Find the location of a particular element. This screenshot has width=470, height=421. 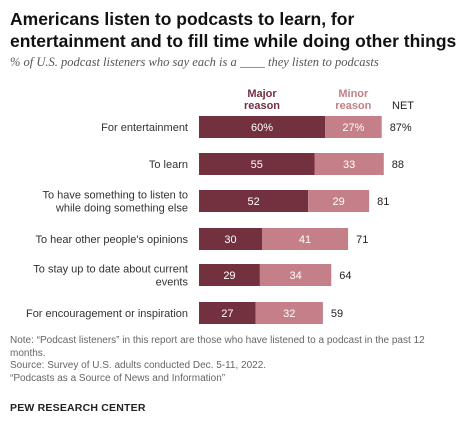

bar-value-label: 33 is located at coordinates (349, 165).